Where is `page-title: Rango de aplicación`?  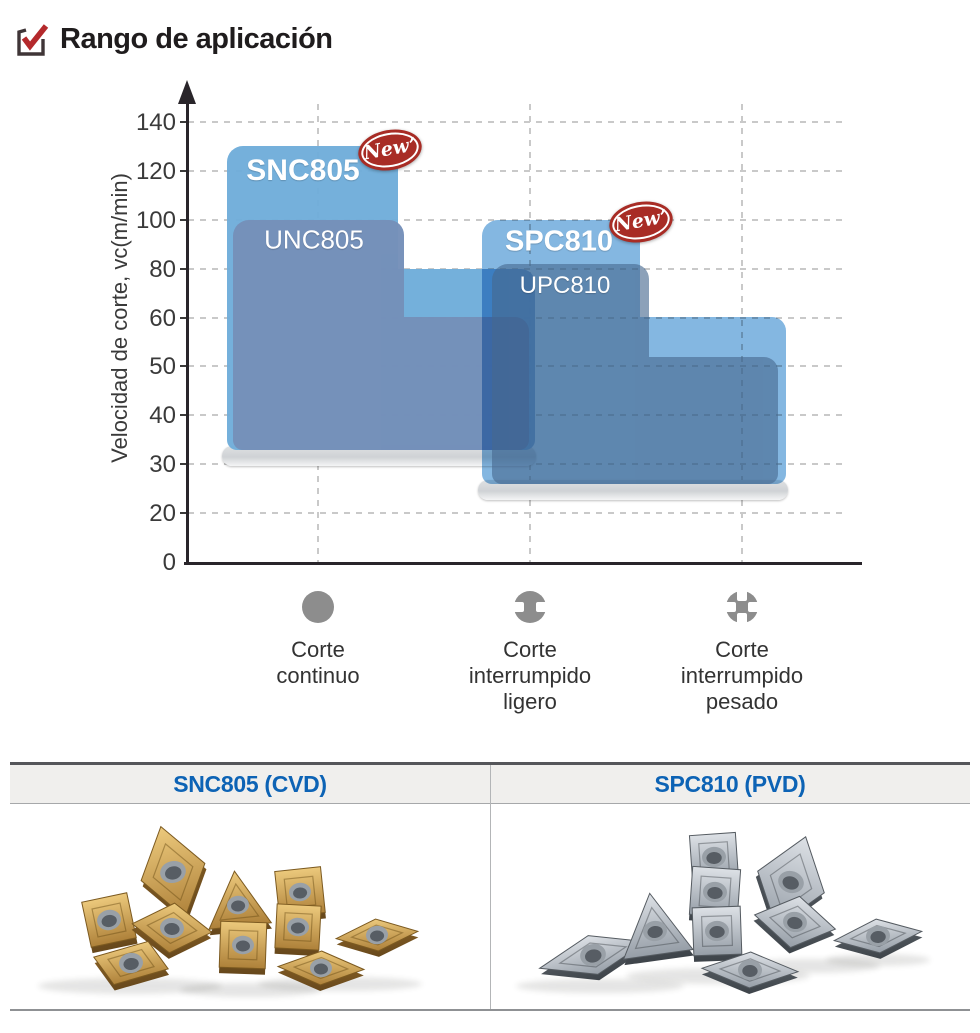 page-title: Rango de aplicación is located at coordinates (196, 38).